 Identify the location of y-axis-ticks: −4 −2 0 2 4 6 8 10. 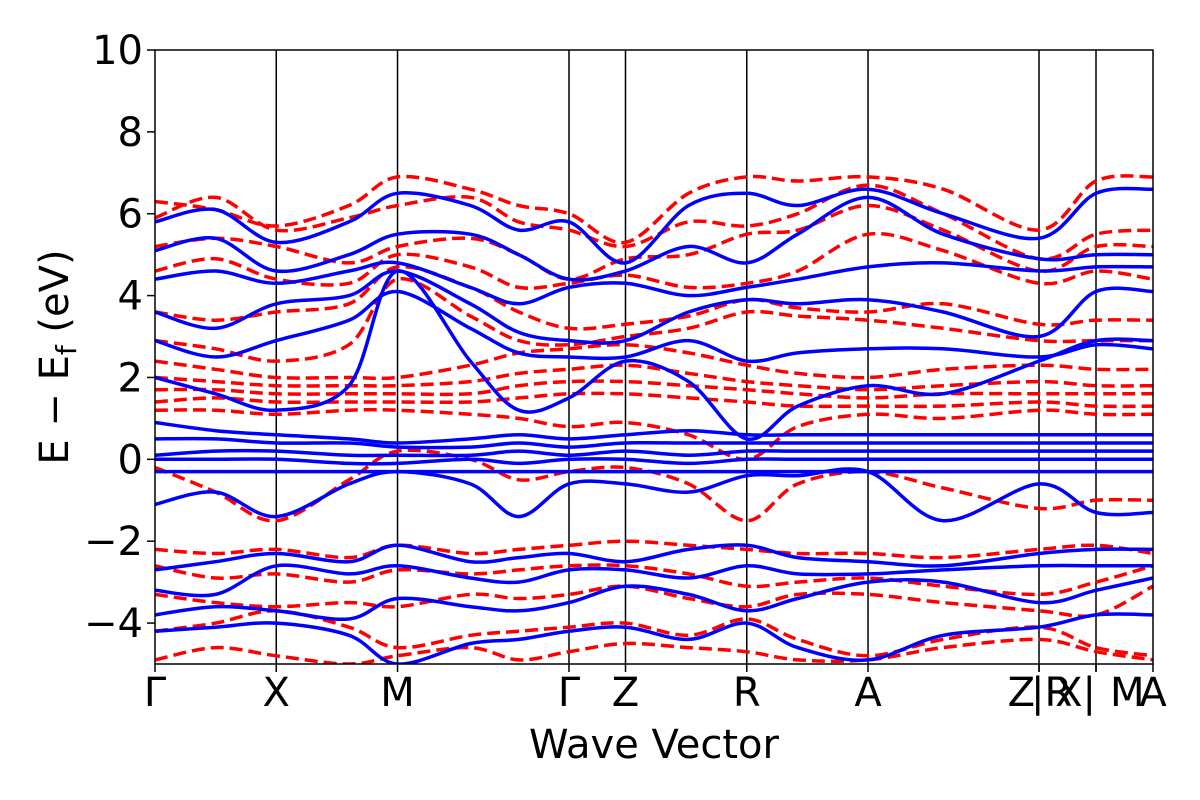
(119, 337).